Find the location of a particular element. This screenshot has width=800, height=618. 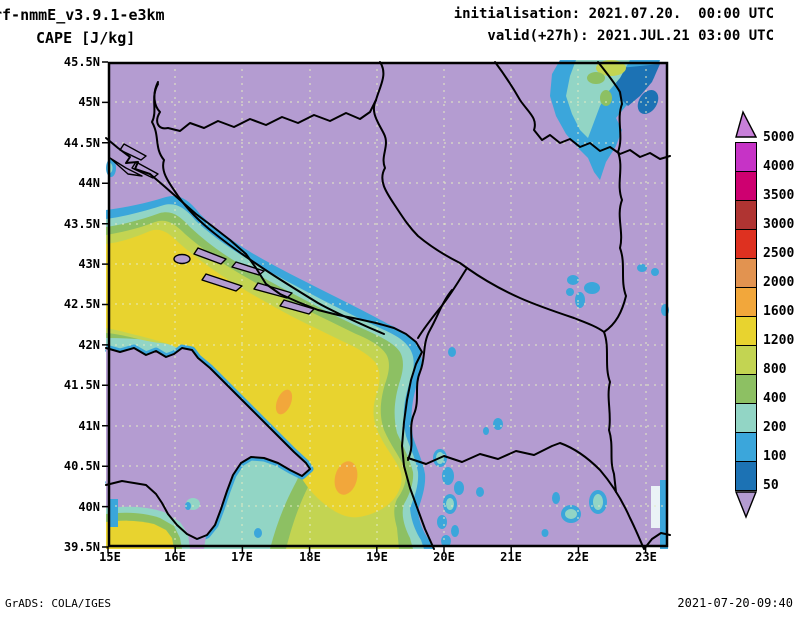

lat-tick-label: 43N is located at coordinates (89, 264).